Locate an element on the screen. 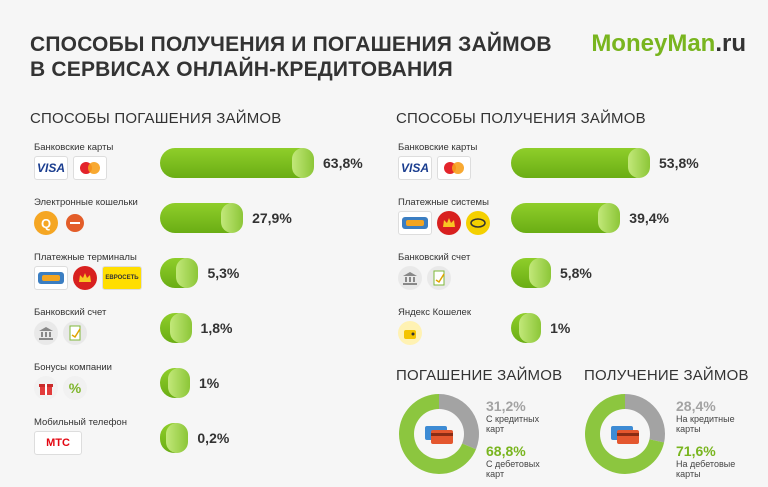  receipt-pie-credit-value: 28,4% is located at coordinates (696, 406).